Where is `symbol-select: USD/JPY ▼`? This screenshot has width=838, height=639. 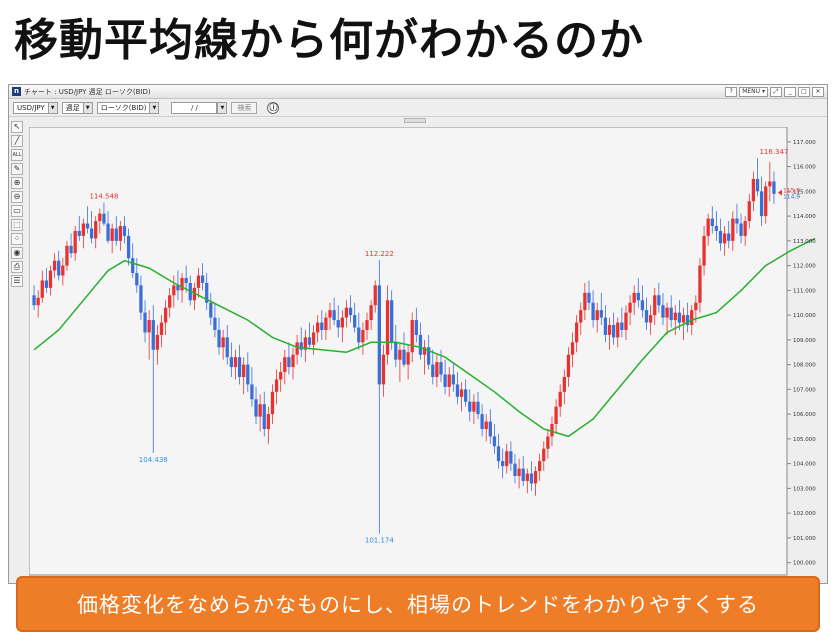 symbol-select: USD/JPY ▼ is located at coordinates (35, 107).